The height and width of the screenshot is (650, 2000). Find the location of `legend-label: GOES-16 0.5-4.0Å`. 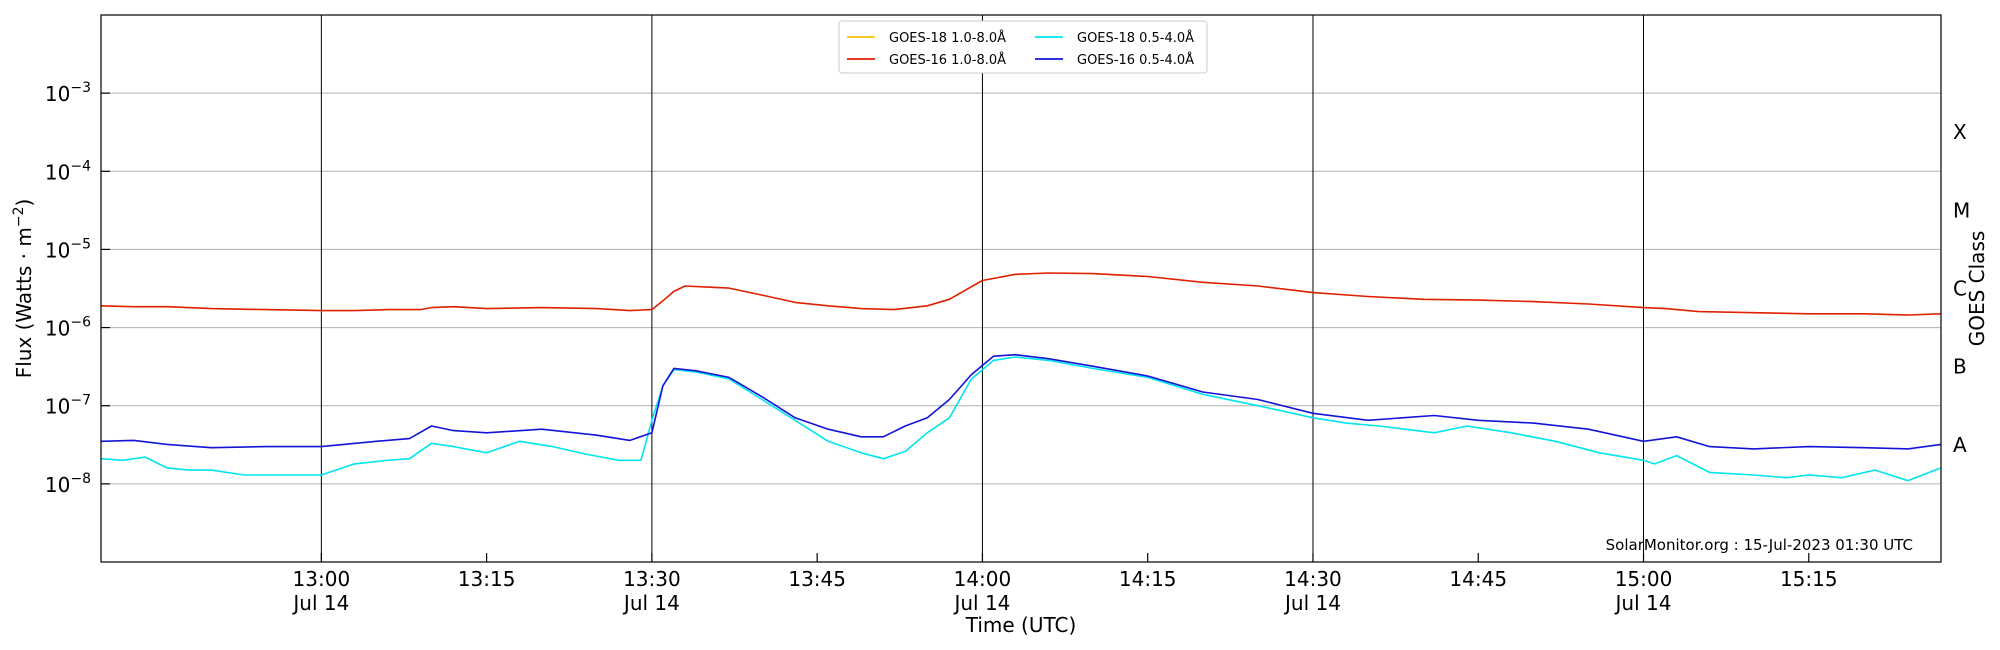

legend-label: GOES-16 0.5-4.0Å is located at coordinates (1135, 60).